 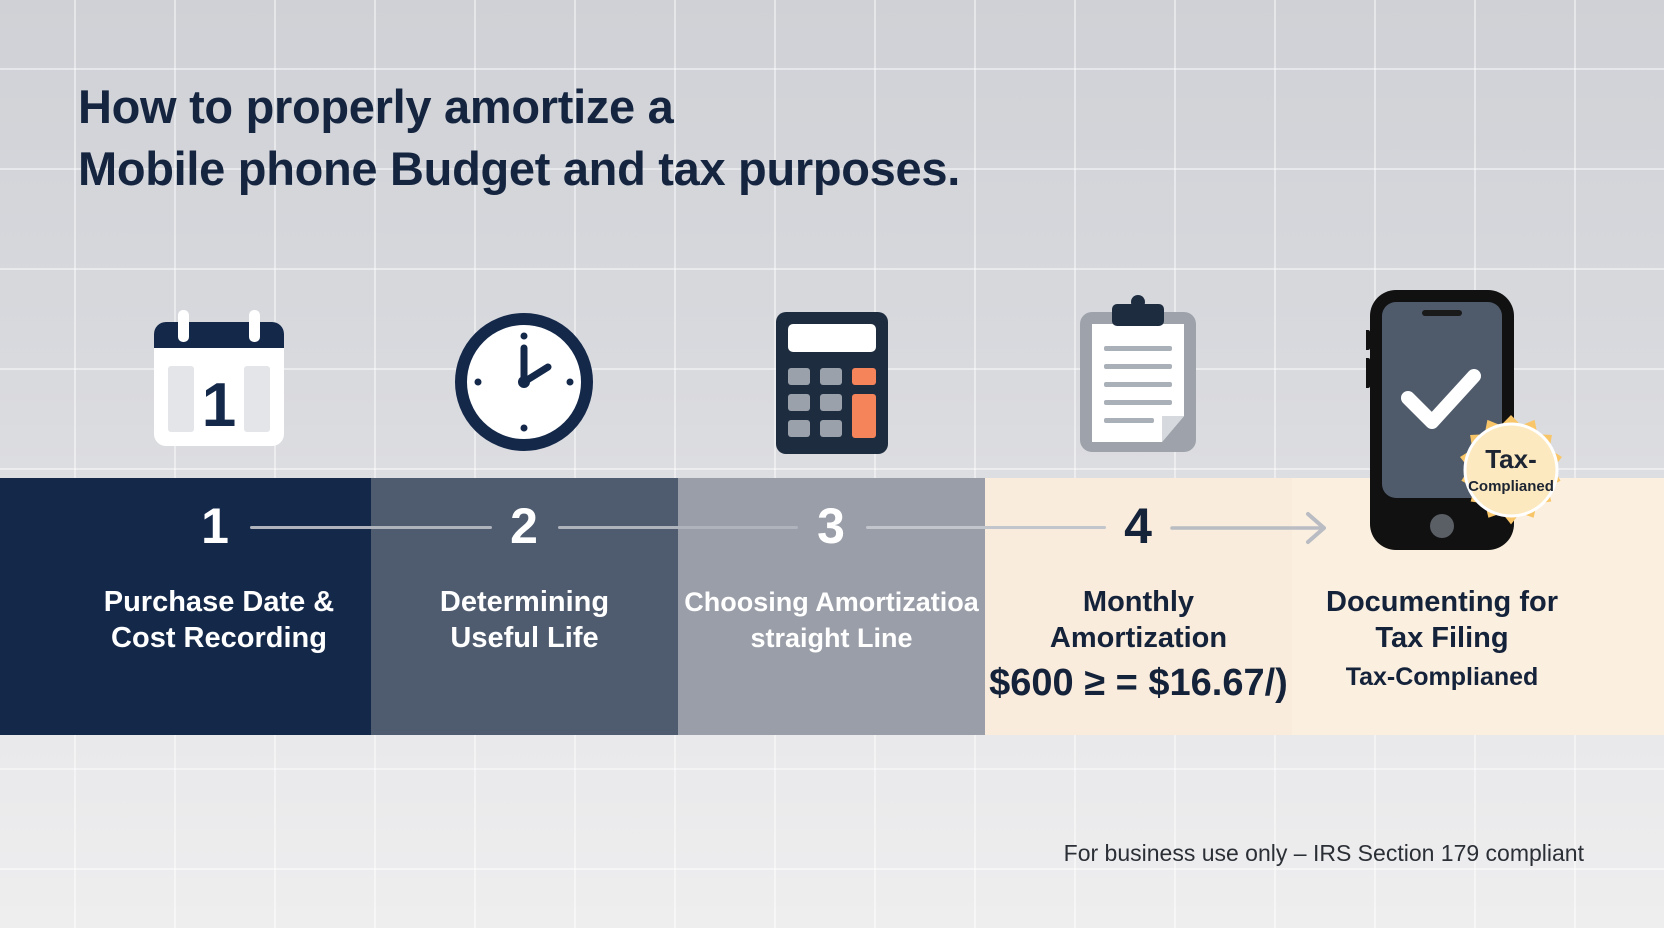 What do you see at coordinates (831, 620) in the screenshot?
I see `step-3-label: Choosing Amortizatioa straight Line` at bounding box center [831, 620].